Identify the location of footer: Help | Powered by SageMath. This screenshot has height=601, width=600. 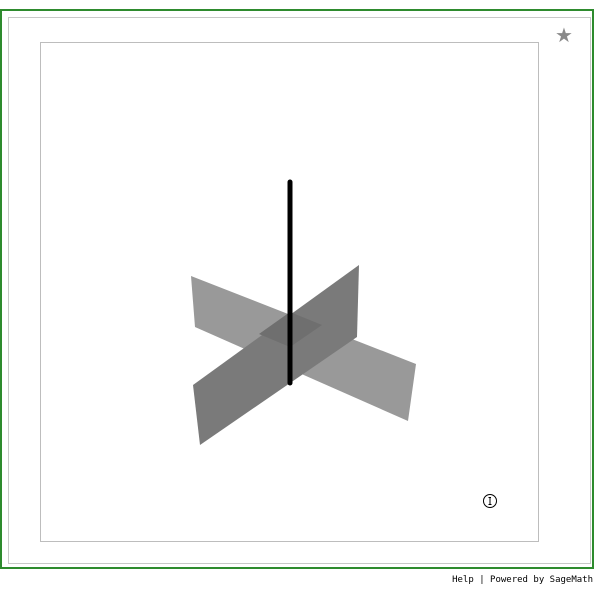
(522, 580).